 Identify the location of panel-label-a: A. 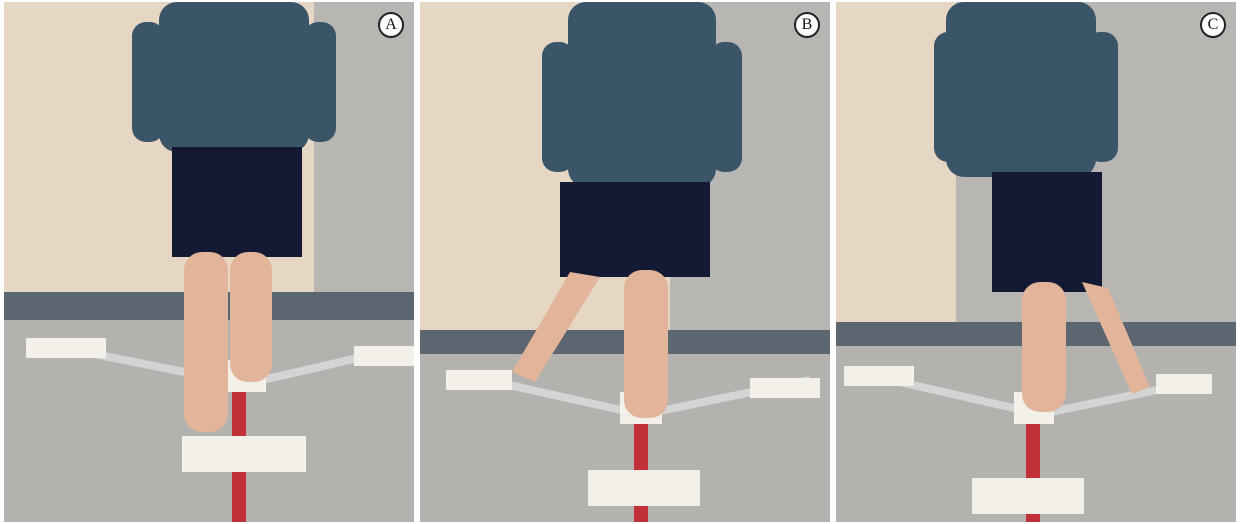
(391, 25).